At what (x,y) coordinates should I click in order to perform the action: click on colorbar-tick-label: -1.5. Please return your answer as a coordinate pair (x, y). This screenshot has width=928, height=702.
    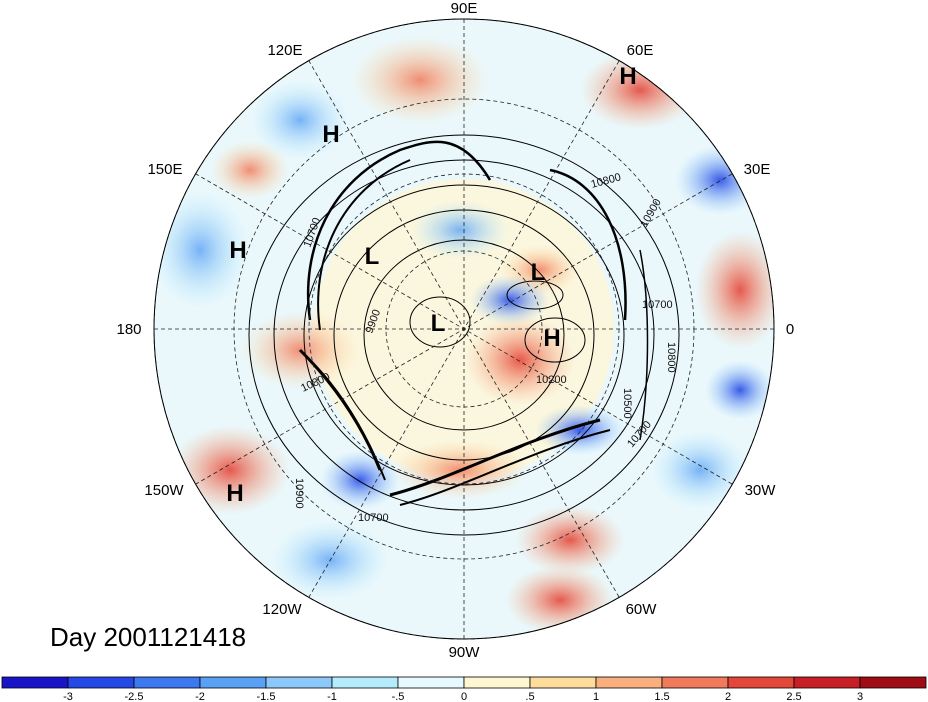
    Looking at the image, I should click on (266, 696).